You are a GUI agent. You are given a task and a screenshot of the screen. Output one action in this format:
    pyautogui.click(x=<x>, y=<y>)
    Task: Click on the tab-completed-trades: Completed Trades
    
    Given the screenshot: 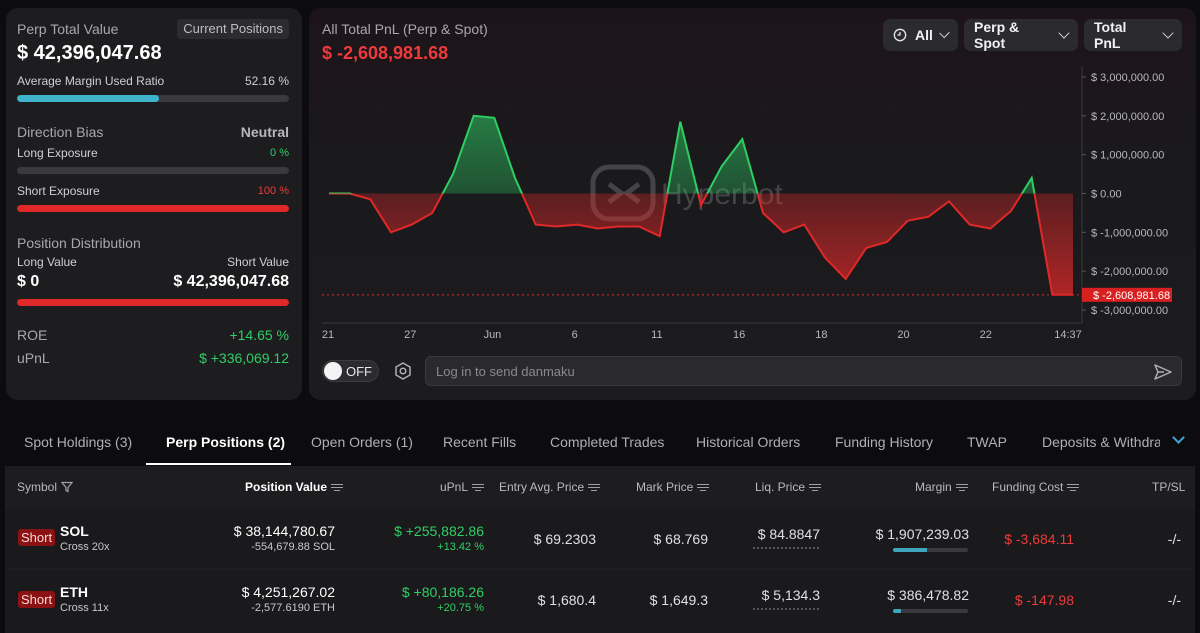 What is the action you would take?
    pyautogui.click(x=607, y=442)
    